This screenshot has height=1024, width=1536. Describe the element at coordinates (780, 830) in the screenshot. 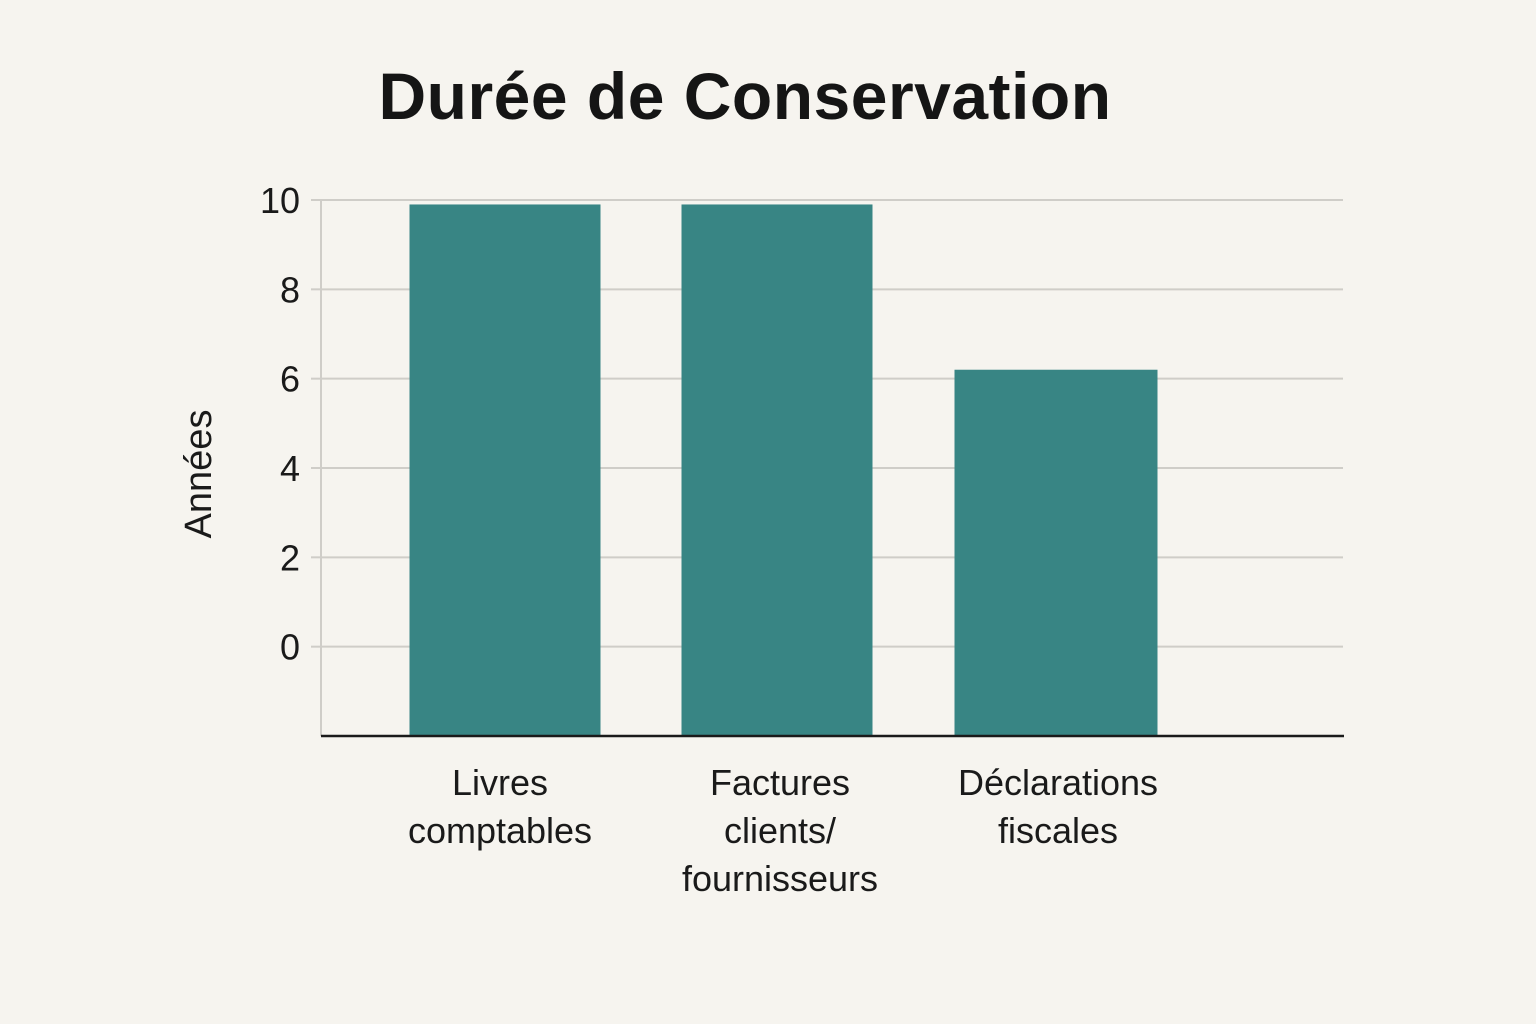

I see `x-category-label-2: Factures clients/fournisseurs` at that location.